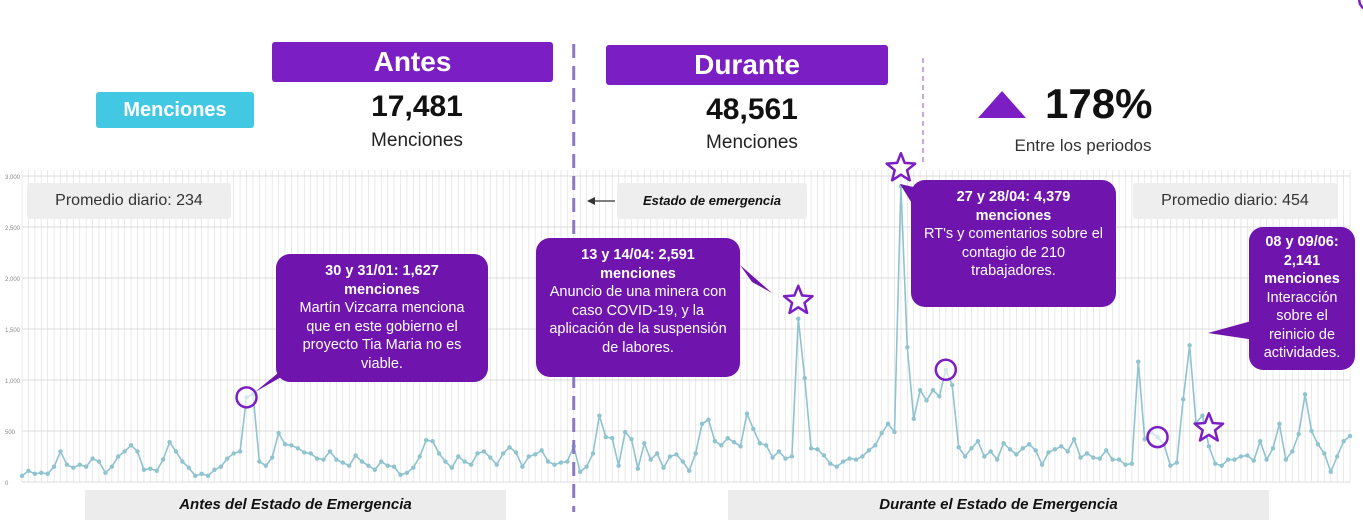  What do you see at coordinates (417, 140) in the screenshot?
I see `before-mentions-unit: Menciones` at bounding box center [417, 140].